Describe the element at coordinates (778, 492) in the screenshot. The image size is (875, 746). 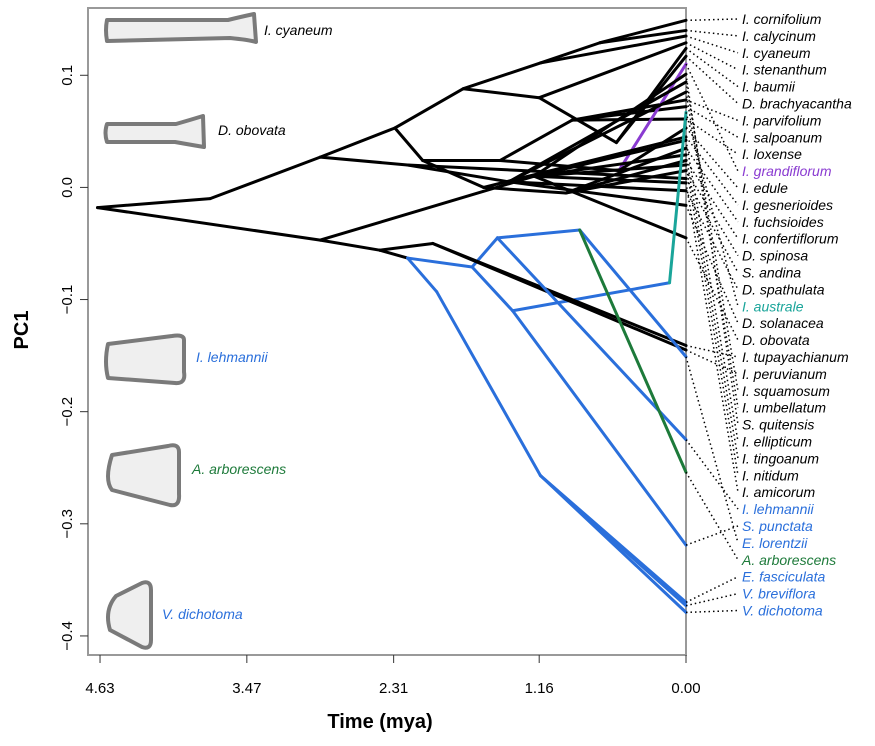
I see `tip-label: I. amicorum` at that location.